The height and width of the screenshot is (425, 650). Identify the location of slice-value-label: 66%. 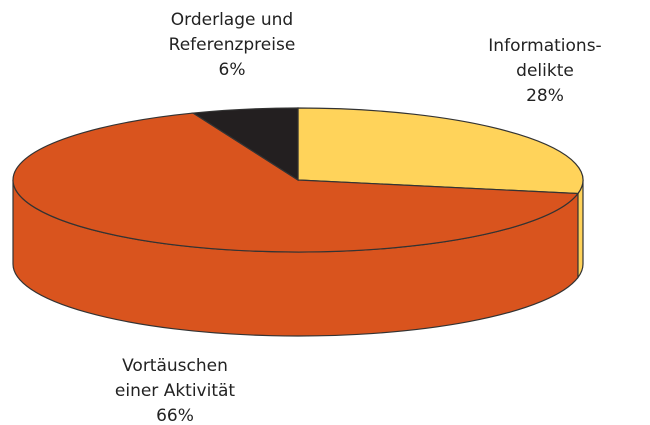
(175, 415).